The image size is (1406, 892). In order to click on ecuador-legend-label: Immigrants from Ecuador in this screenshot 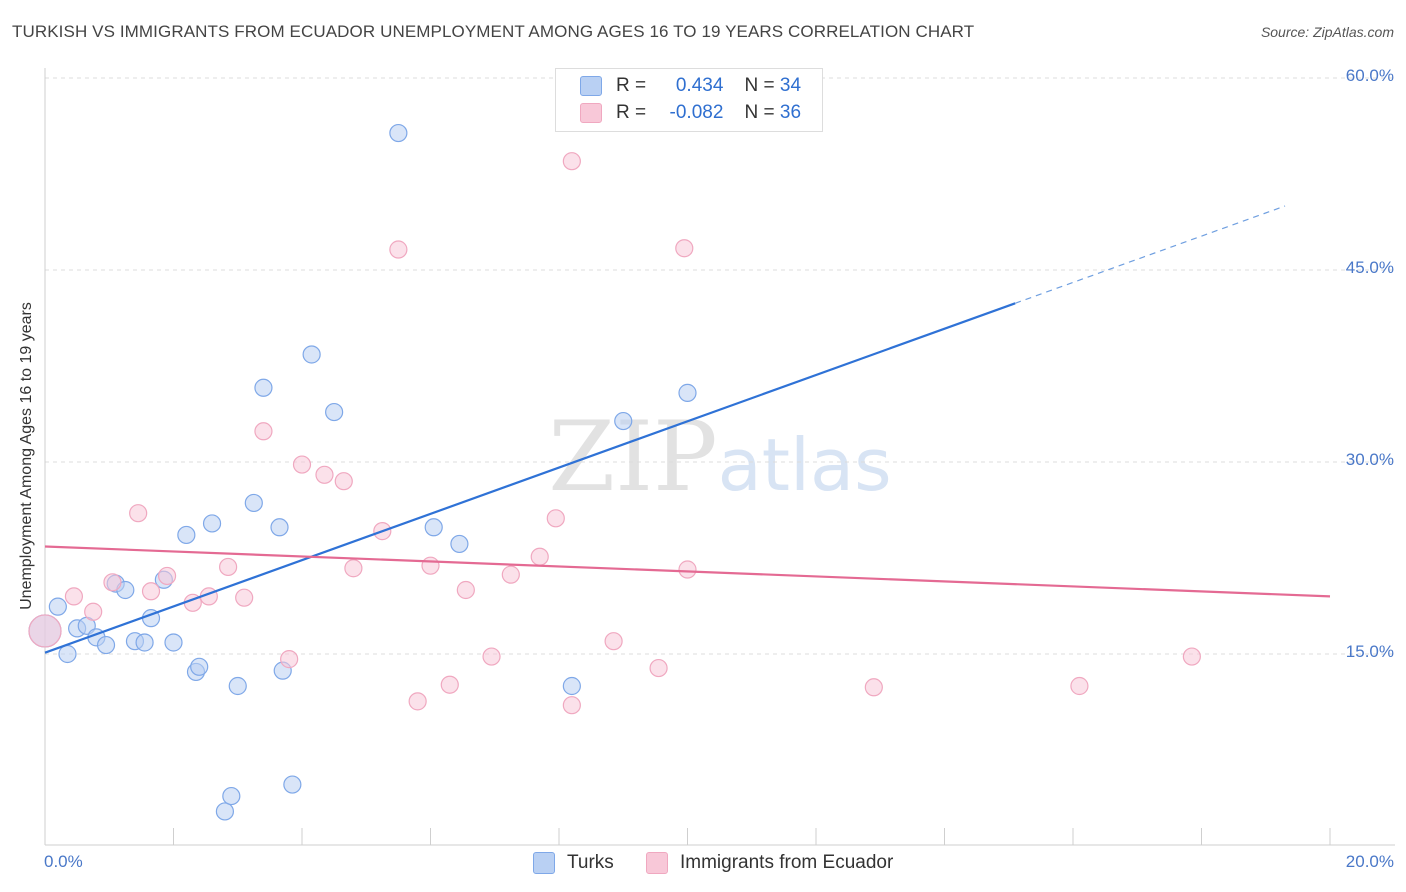, I will do `click(787, 862)`.